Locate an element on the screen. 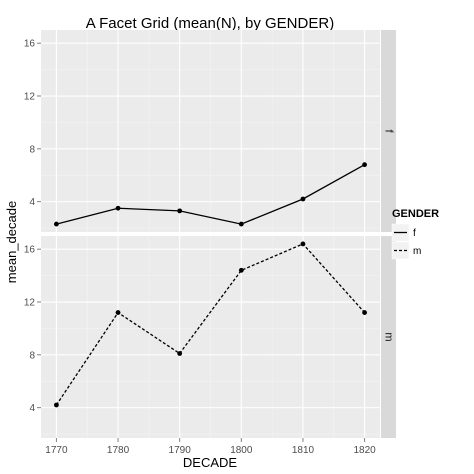  legend-title: GENDER is located at coordinates (415, 214).